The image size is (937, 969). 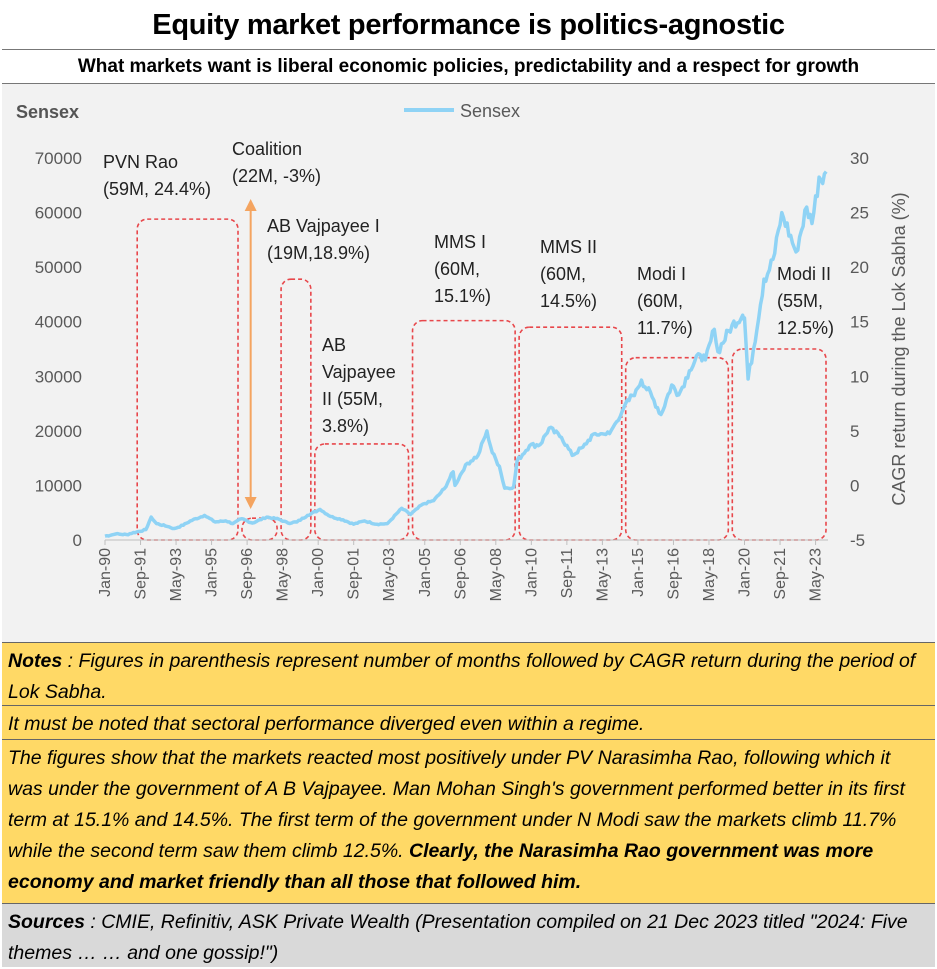 I want to click on regime-label: 3.8%), so click(x=345, y=426).